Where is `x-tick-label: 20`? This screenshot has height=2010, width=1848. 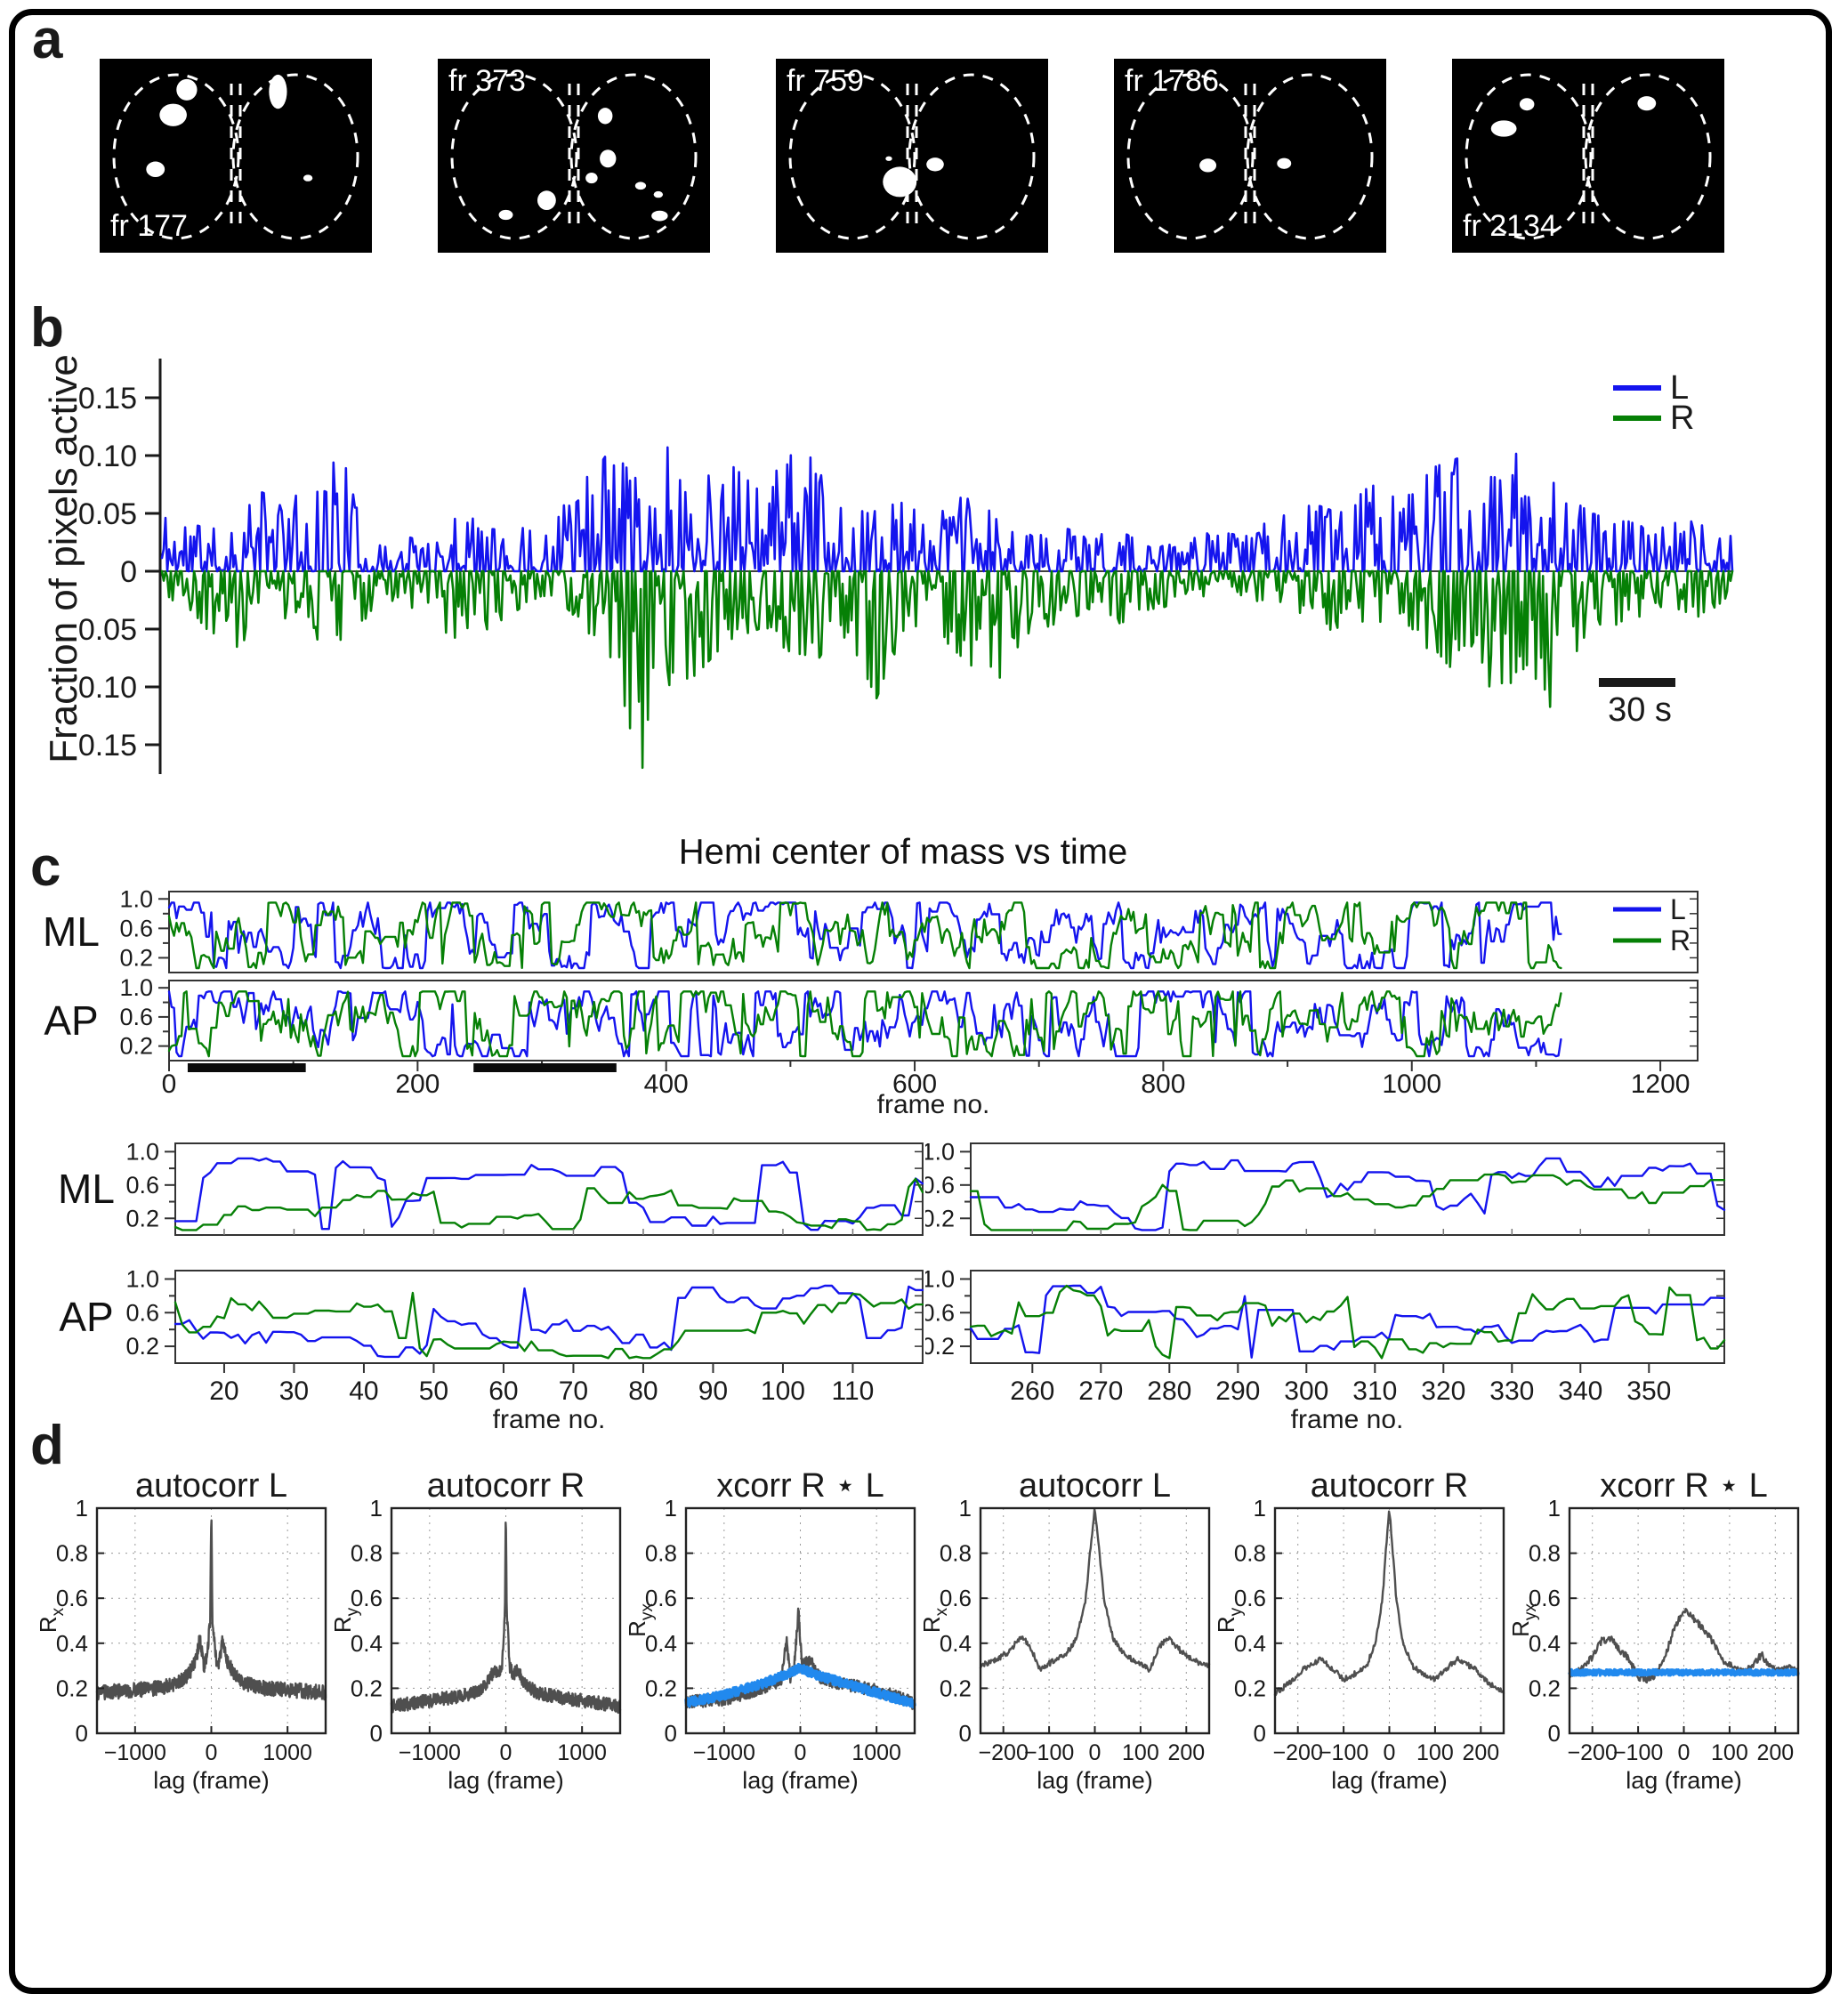
x-tick-label: 20 is located at coordinates (223, 1391).